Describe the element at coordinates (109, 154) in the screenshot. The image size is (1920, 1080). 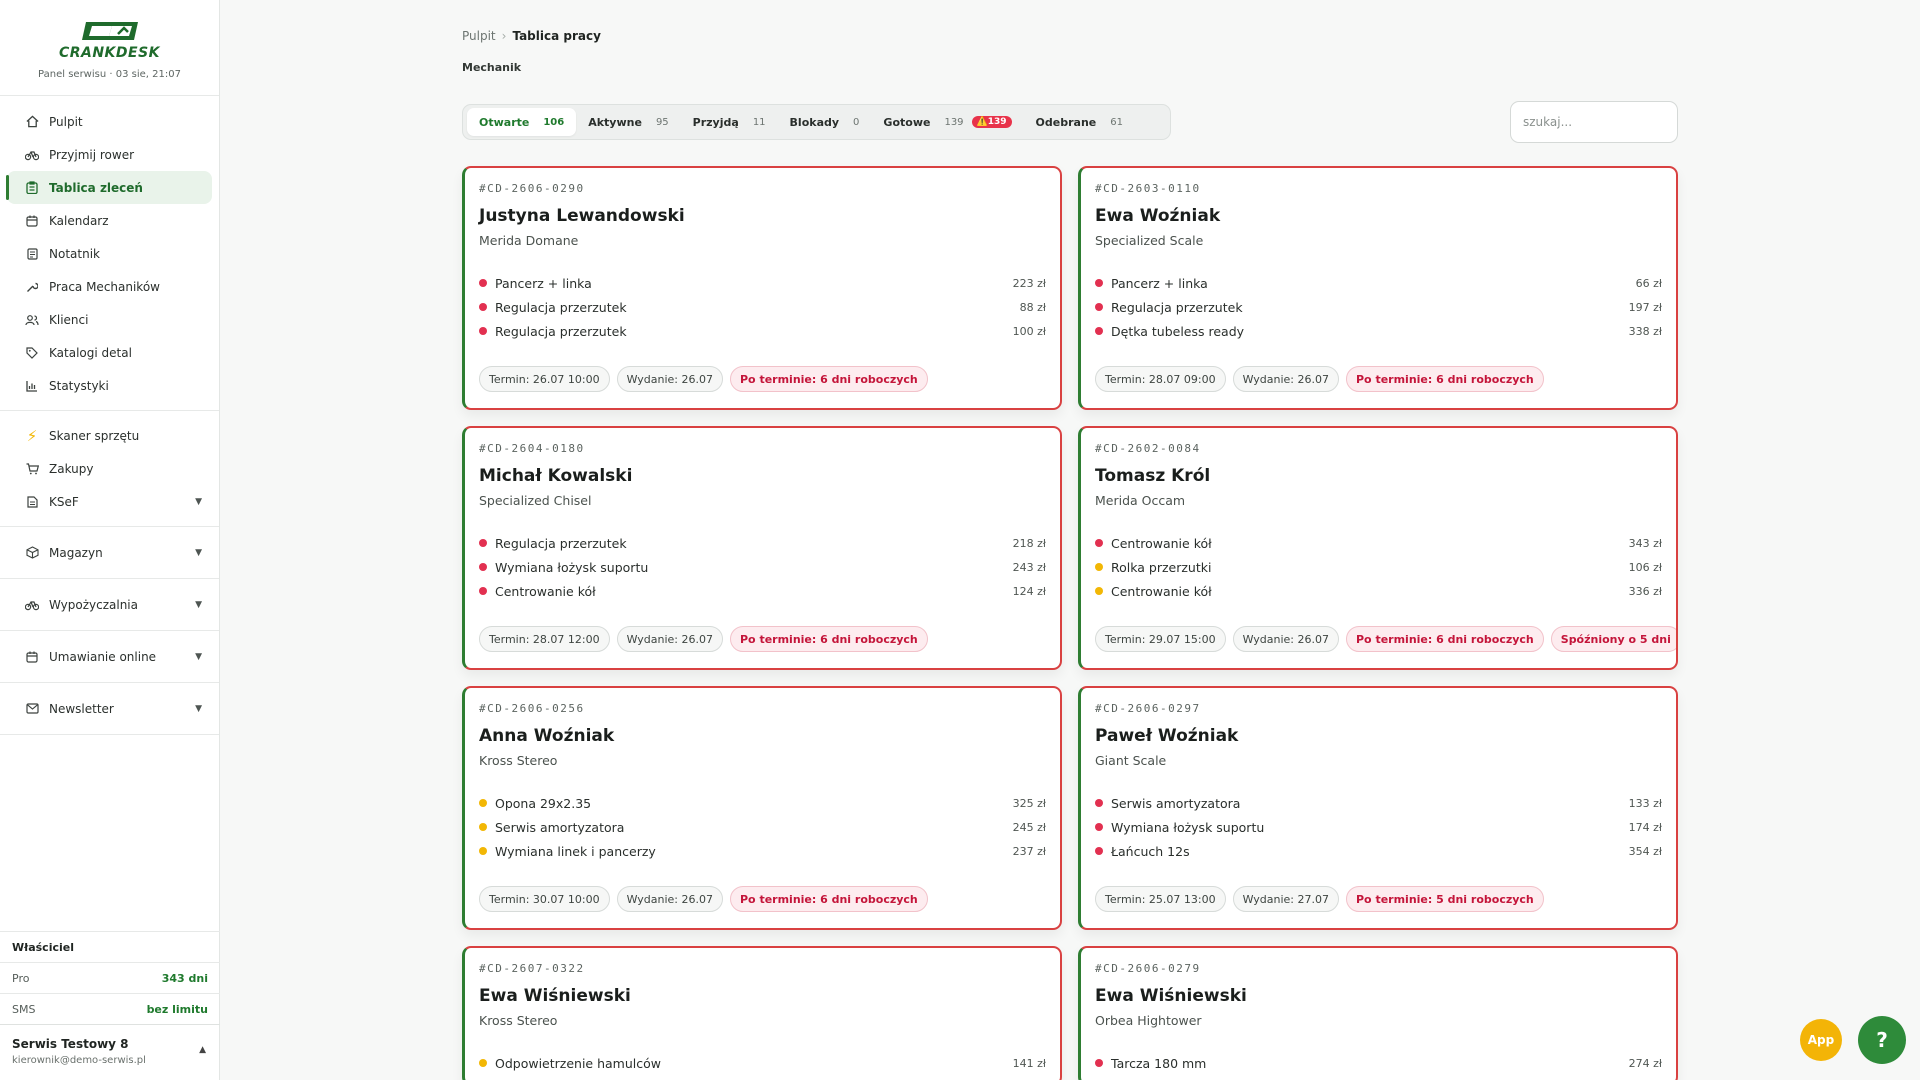
I see `sidebar-item-przyjmij-rower: Przyjmij rower` at that location.